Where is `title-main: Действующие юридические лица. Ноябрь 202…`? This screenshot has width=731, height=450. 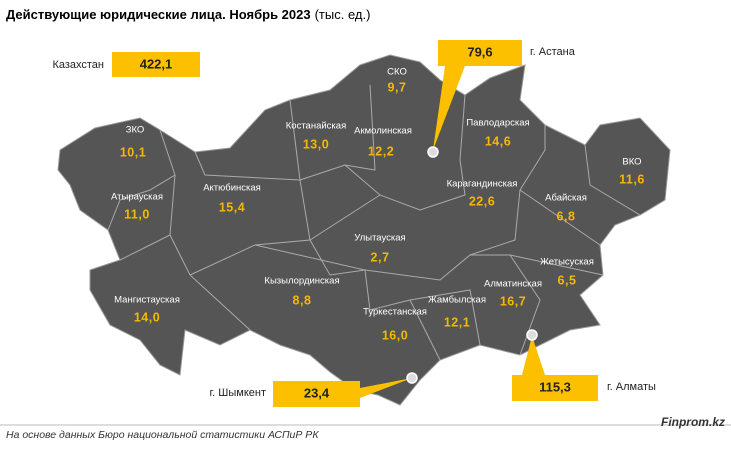
title-main: Действующие юридические лица. Ноябрь 202… is located at coordinates (158, 14).